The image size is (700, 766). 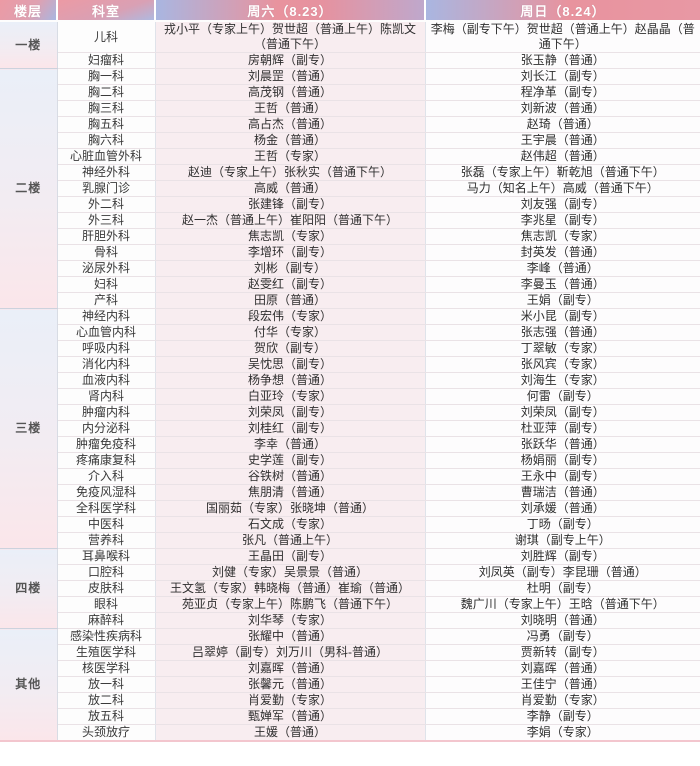 I want to click on saturday-schedule-cell: 石文成（专家）, so click(x=290, y=524).